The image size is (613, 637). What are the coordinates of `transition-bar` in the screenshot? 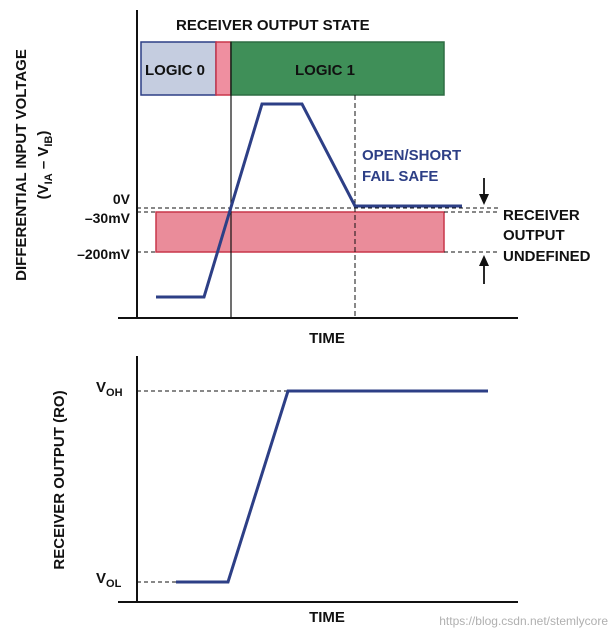 It's located at (223, 68).